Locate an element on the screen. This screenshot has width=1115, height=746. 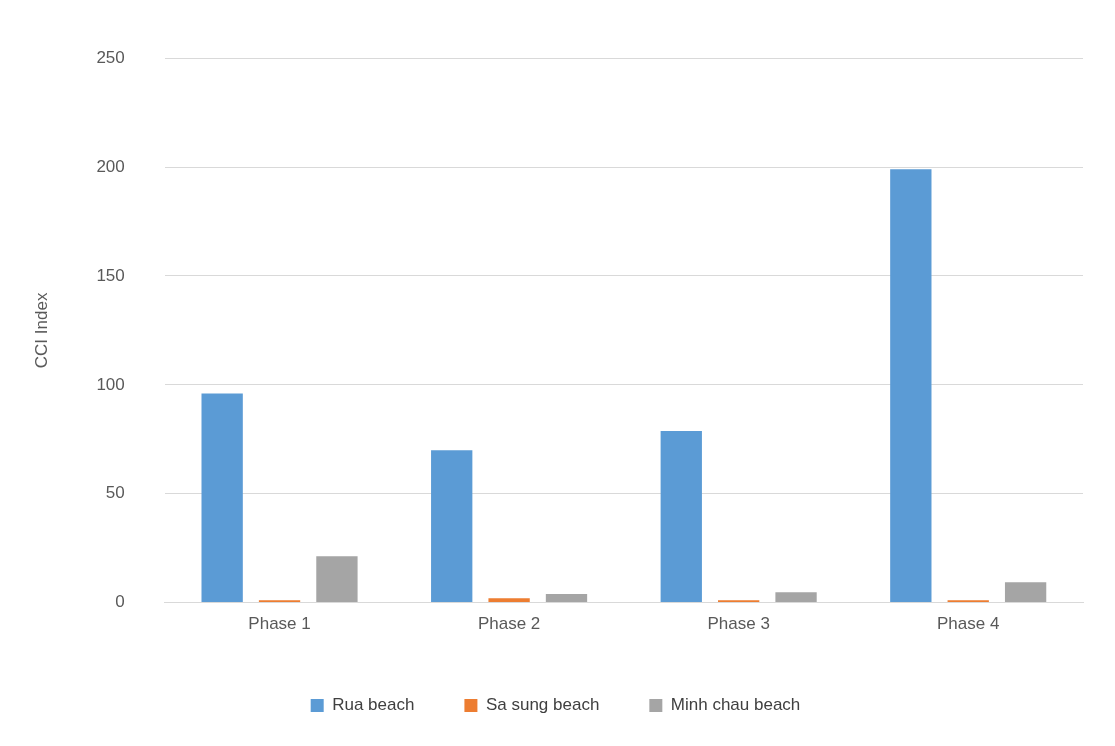
x-tick-label: Phase 2 is located at coordinates (509, 624).